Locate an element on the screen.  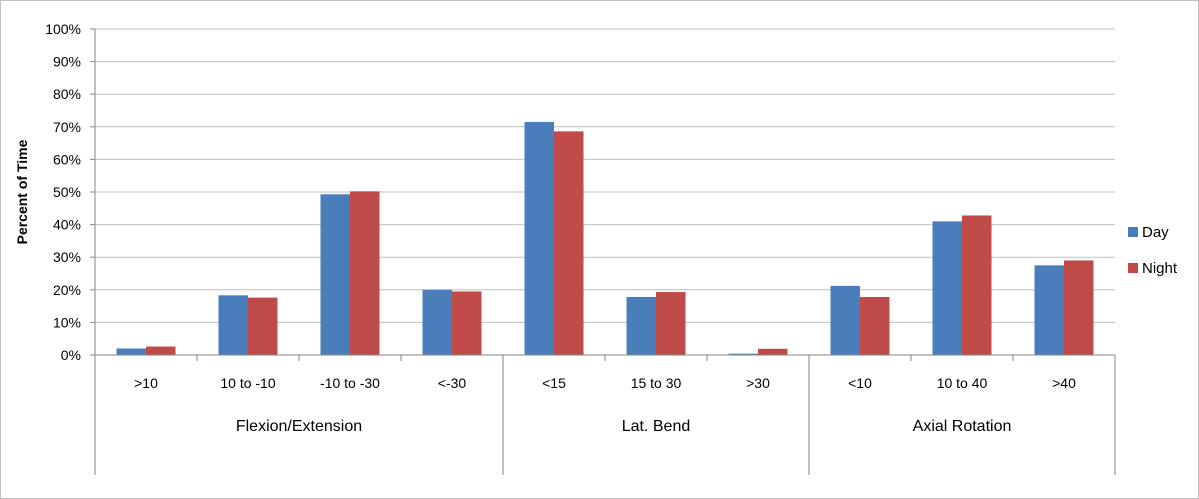
y-tick-label: 40% is located at coordinates (67, 225).